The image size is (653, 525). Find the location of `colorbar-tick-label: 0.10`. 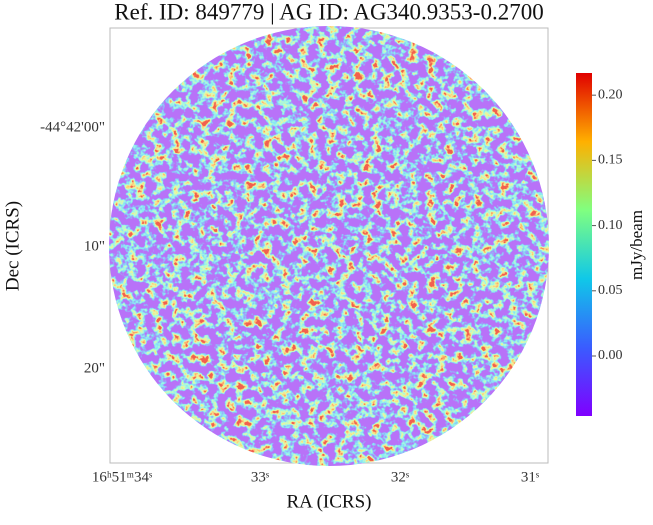

colorbar-tick-label: 0.10 is located at coordinates (610, 225).